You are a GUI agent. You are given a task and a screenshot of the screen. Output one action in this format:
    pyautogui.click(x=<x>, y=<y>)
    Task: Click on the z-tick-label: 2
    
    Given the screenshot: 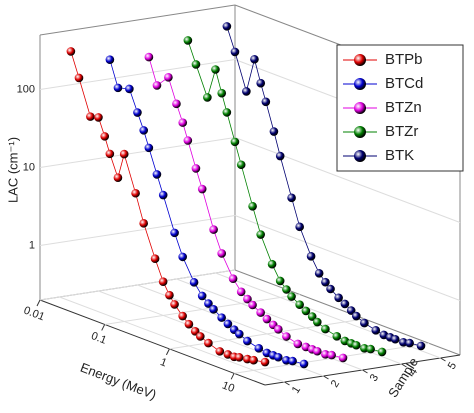 What is the action you would take?
    pyautogui.click(x=335, y=384)
    